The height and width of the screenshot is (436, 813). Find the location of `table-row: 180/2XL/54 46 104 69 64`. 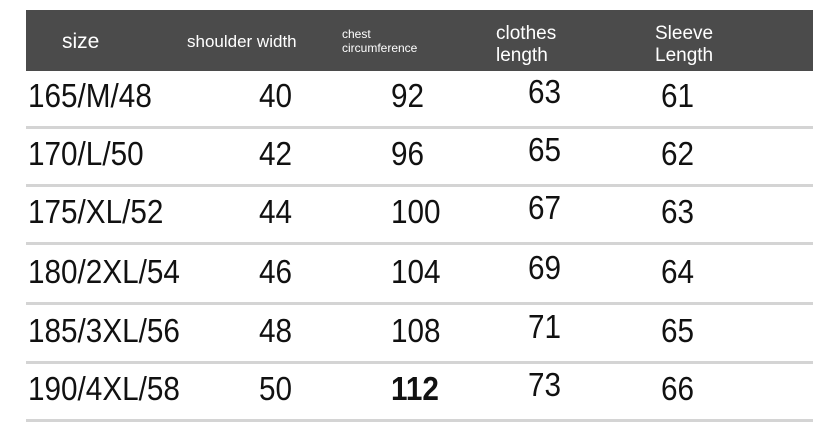

table-row: 180/2XL/54 46 104 69 64 is located at coordinates (419, 276).